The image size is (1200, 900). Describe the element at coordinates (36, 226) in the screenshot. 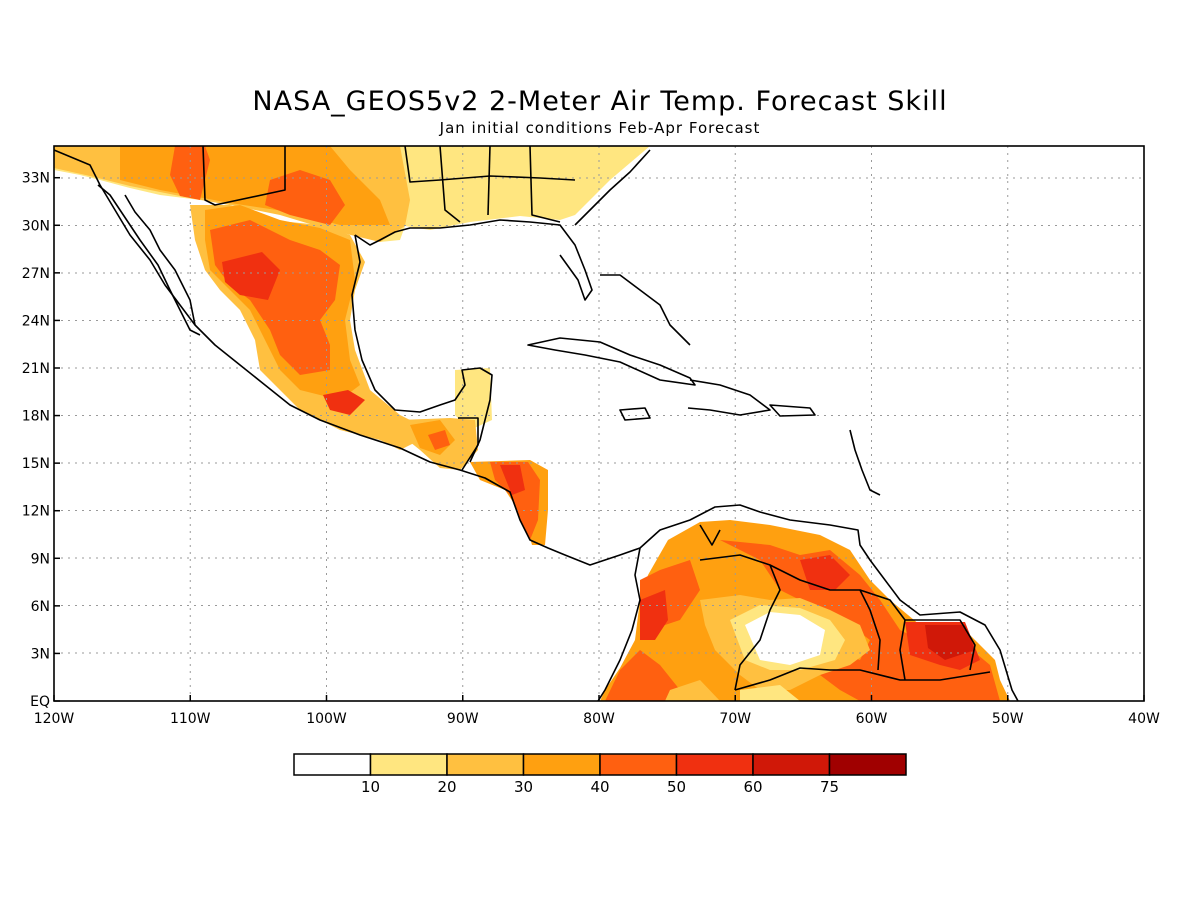

I see `lat-tick-label: 30N` at that location.